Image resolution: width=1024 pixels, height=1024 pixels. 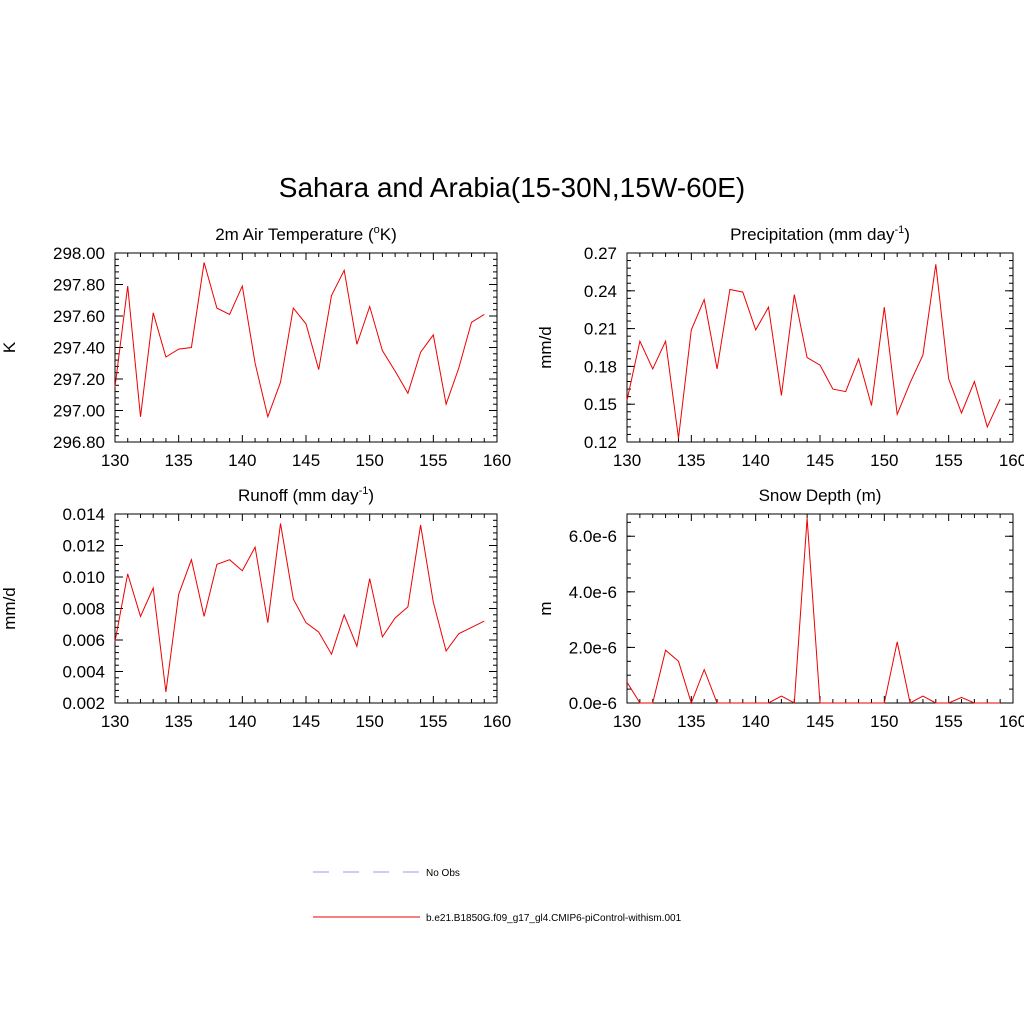 What do you see at coordinates (79, 253) in the screenshot?
I see `y-tick-label: 298.00` at bounding box center [79, 253].